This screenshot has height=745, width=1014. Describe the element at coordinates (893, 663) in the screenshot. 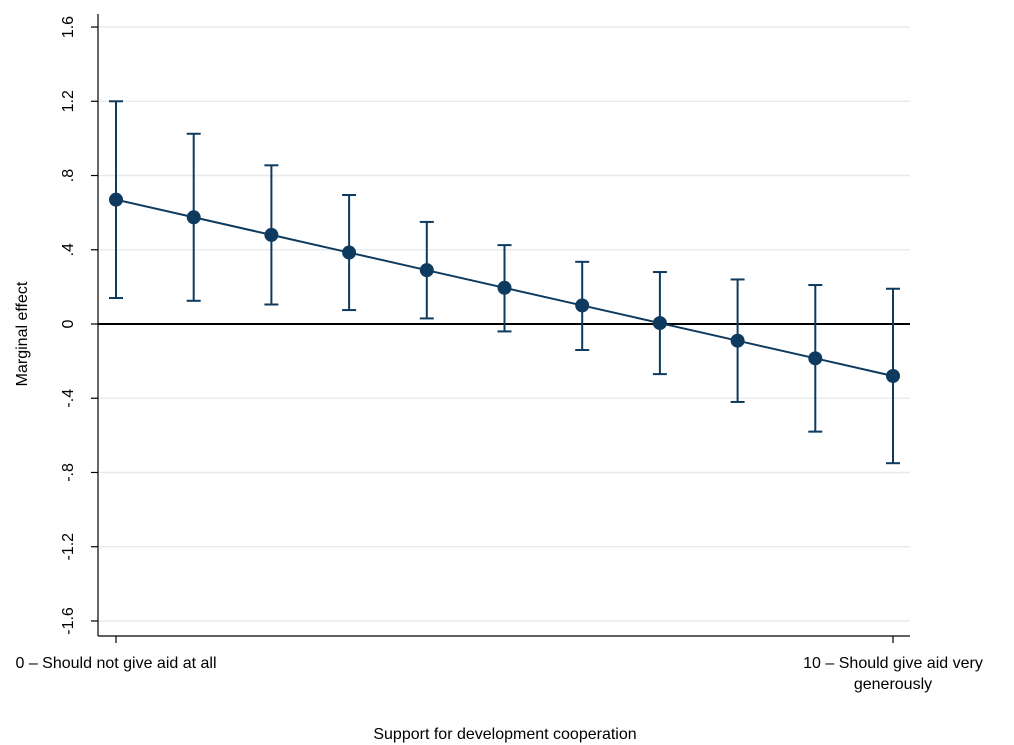

I see `x-tick-label-line: 10 – Should give aid very` at that location.